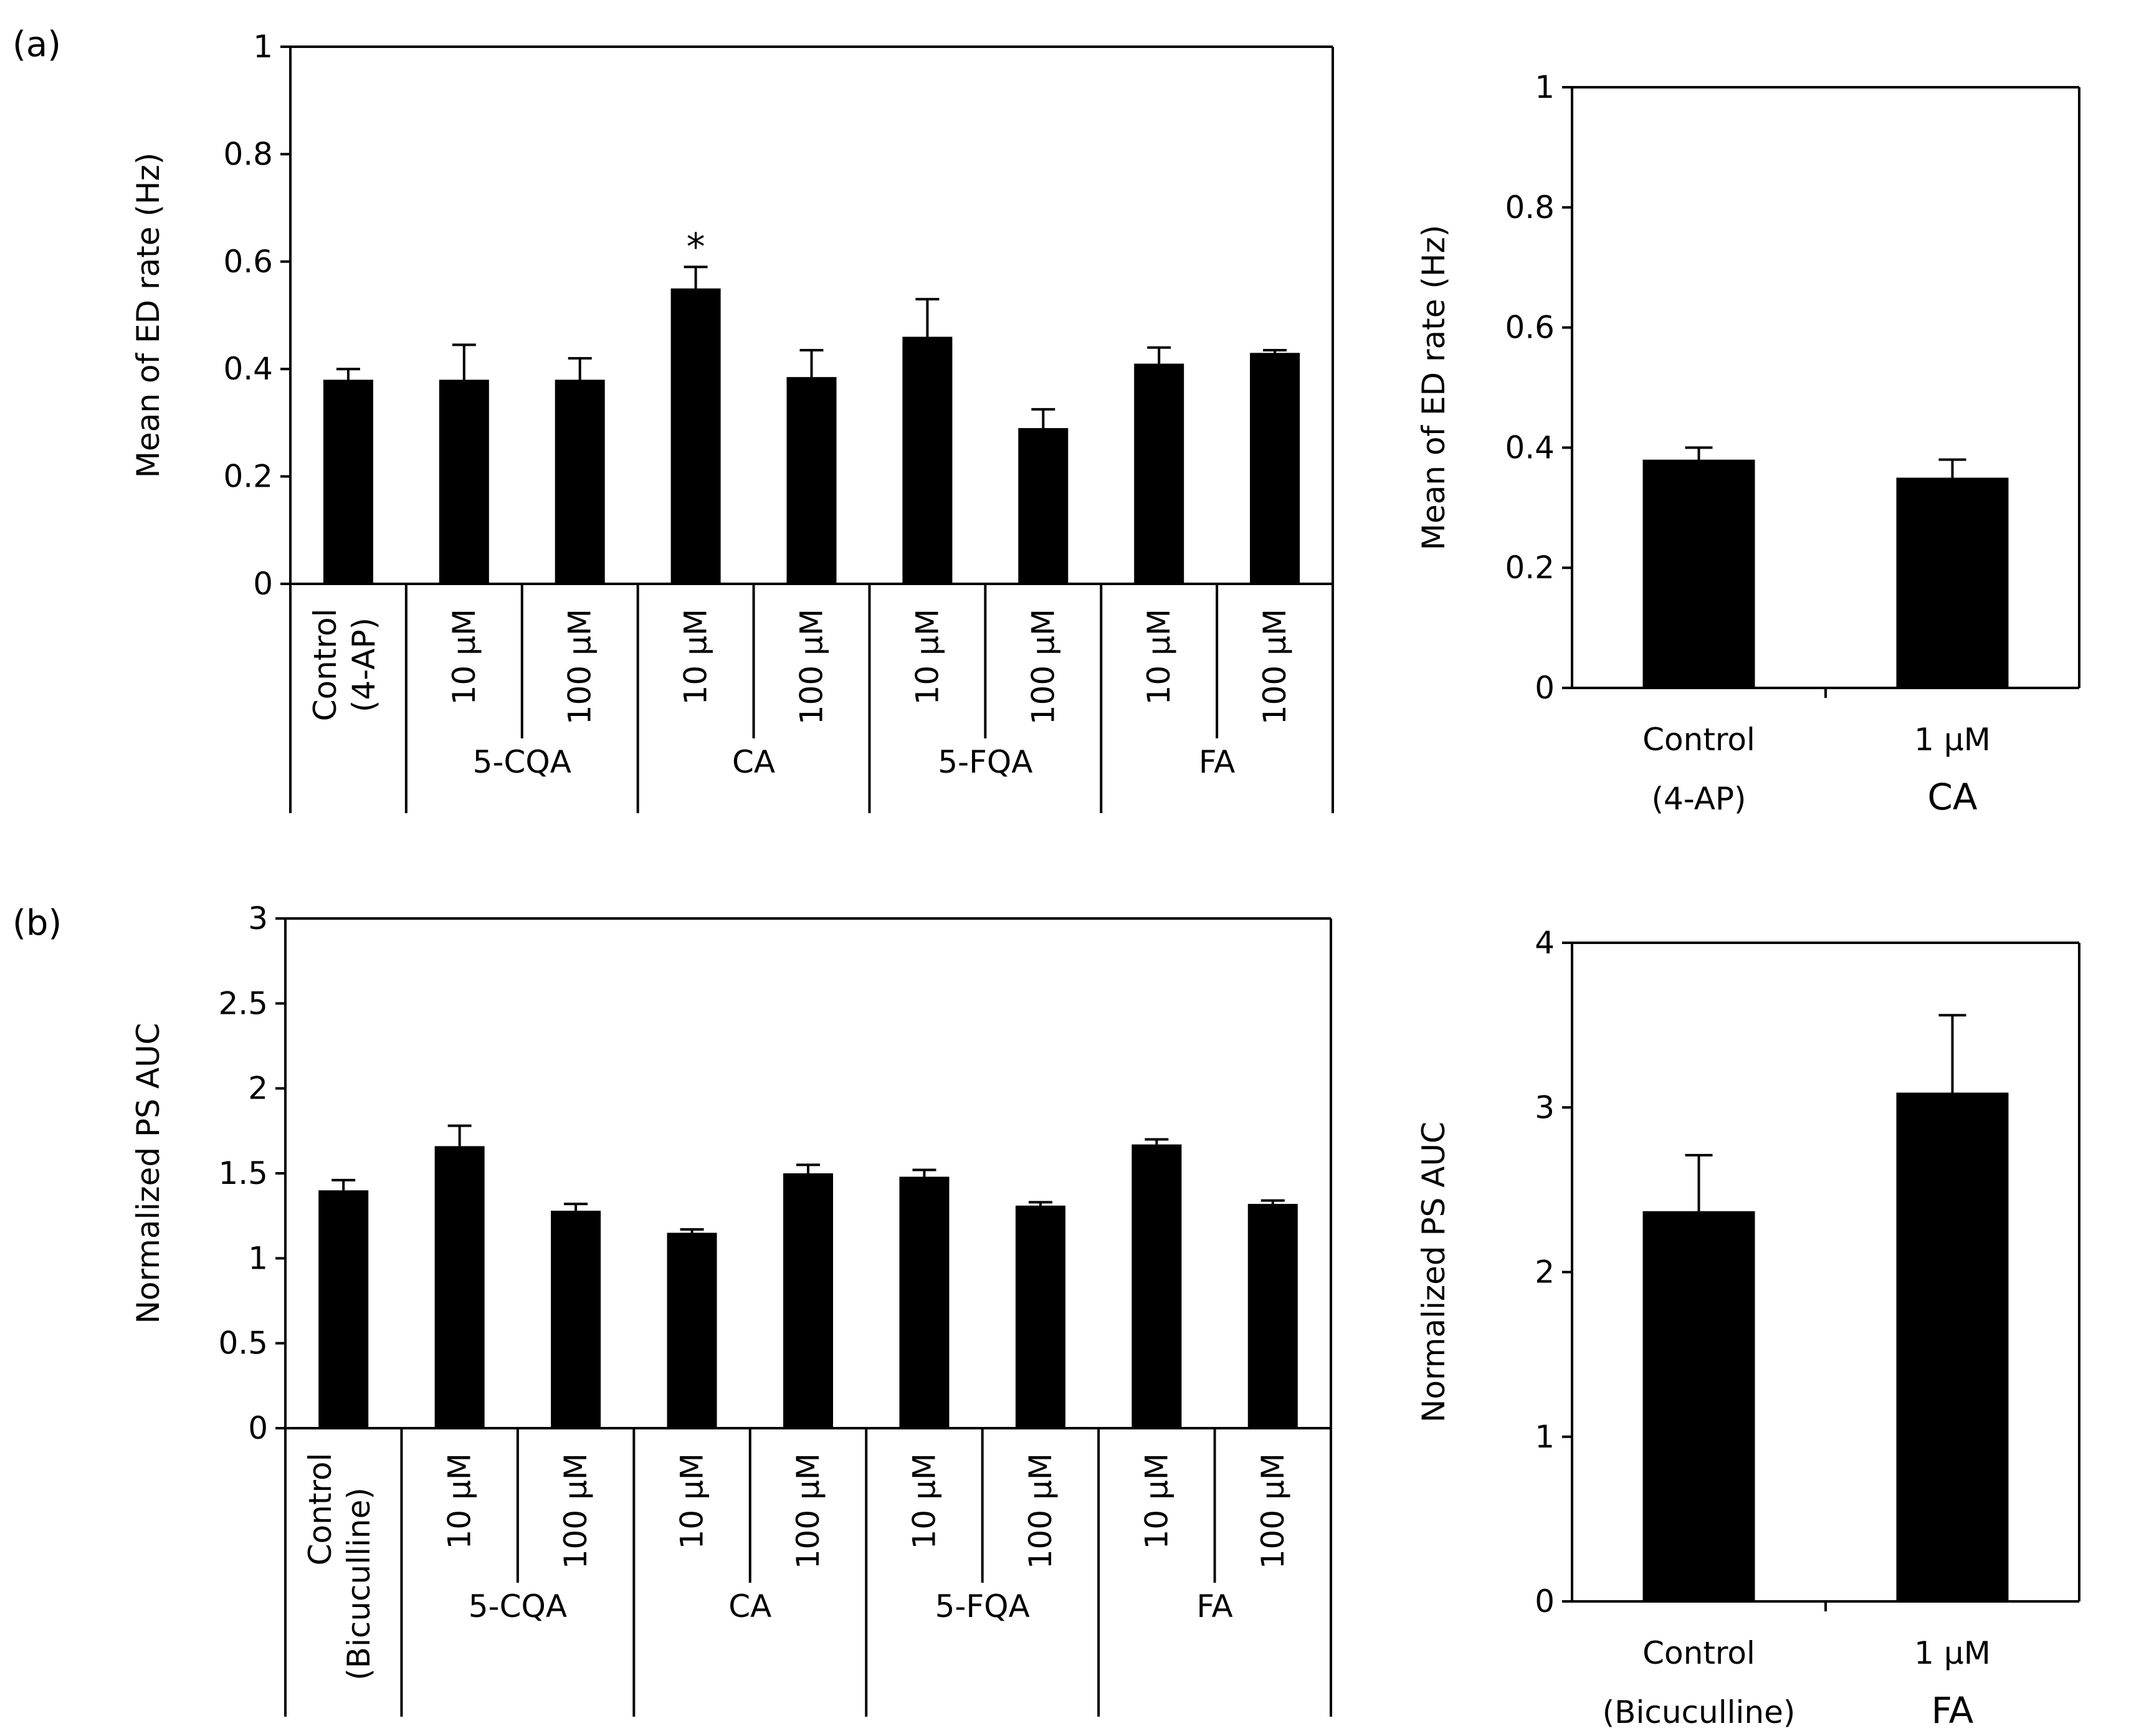 The height and width of the screenshot is (1736, 2149). Describe the element at coordinates (243, 1173) in the screenshot. I see `y-tick-label: 1.5` at that location.